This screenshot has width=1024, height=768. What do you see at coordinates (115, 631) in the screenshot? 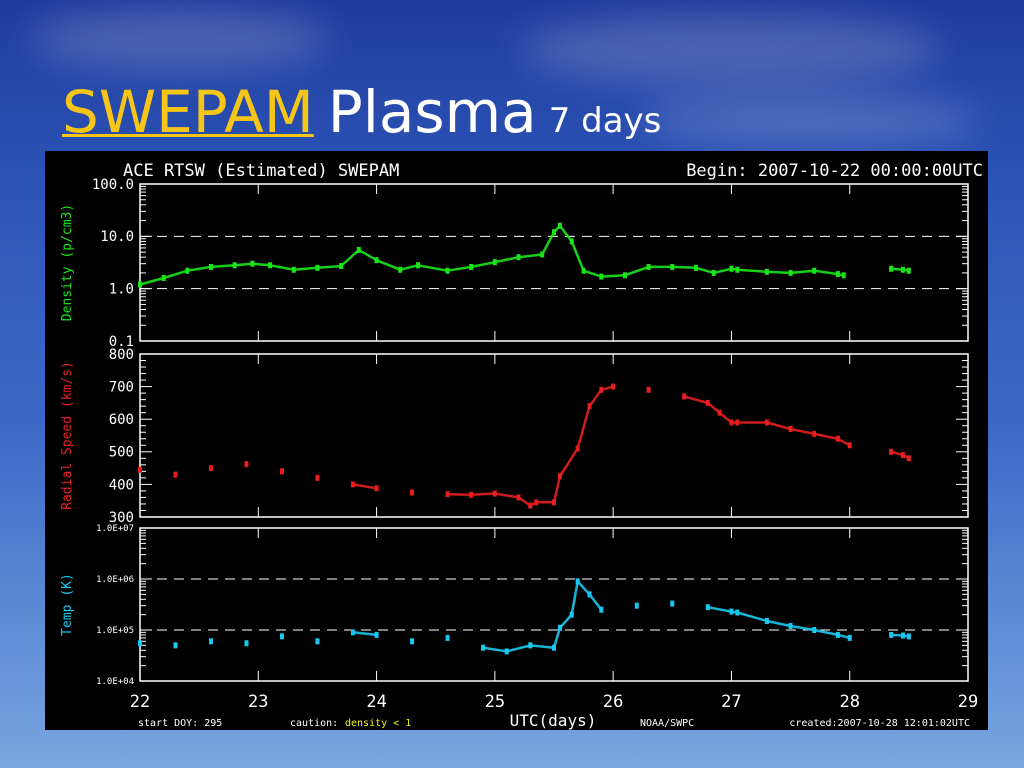
I see `y-tick-label: 1.0E+05` at bounding box center [115, 631].